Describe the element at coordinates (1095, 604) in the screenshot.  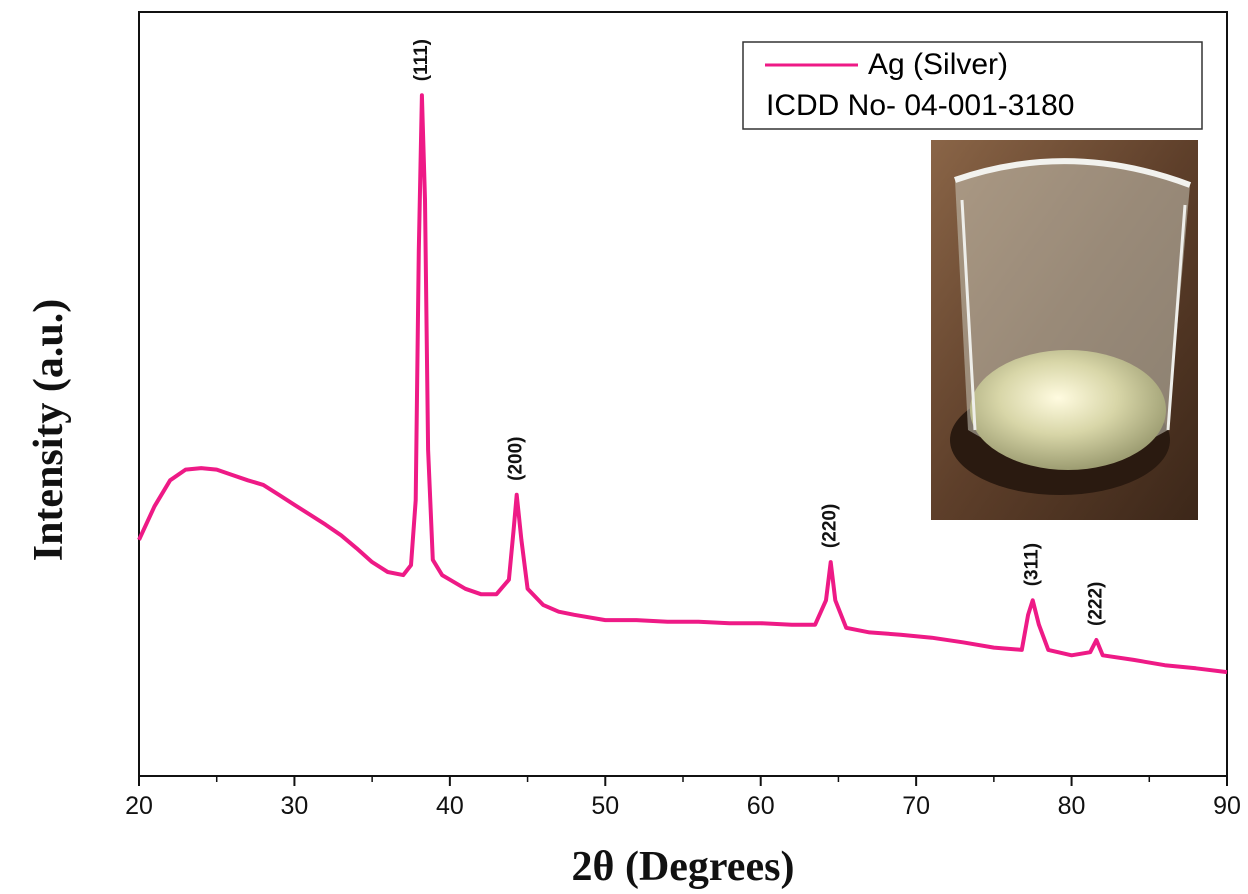
I see `peak-label: (222)` at that location.